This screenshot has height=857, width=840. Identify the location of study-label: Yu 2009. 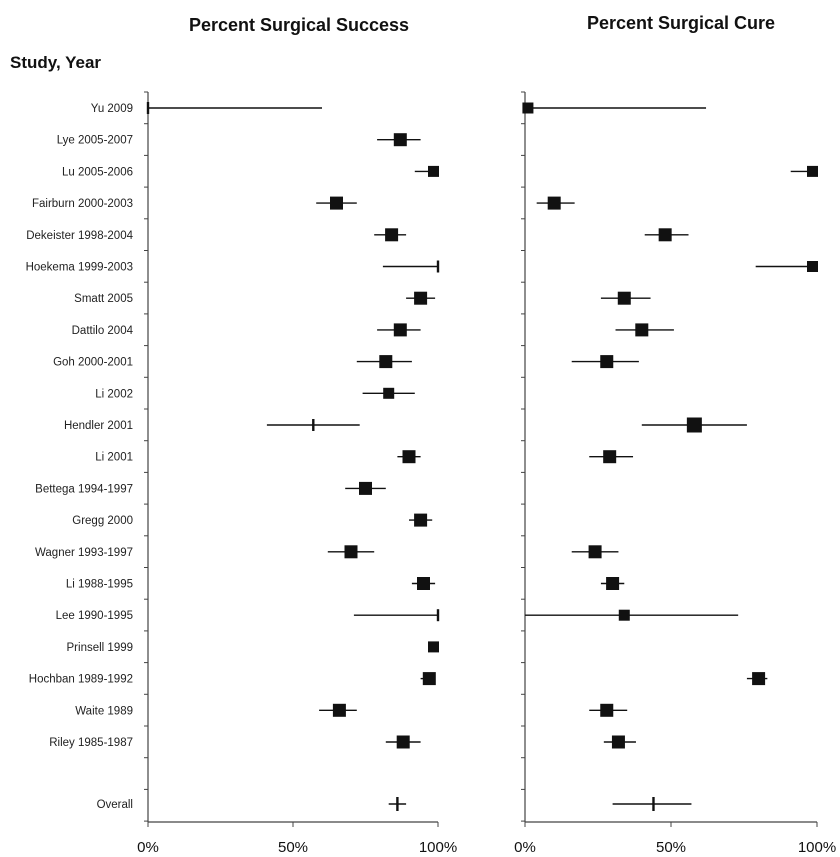
(112, 109).